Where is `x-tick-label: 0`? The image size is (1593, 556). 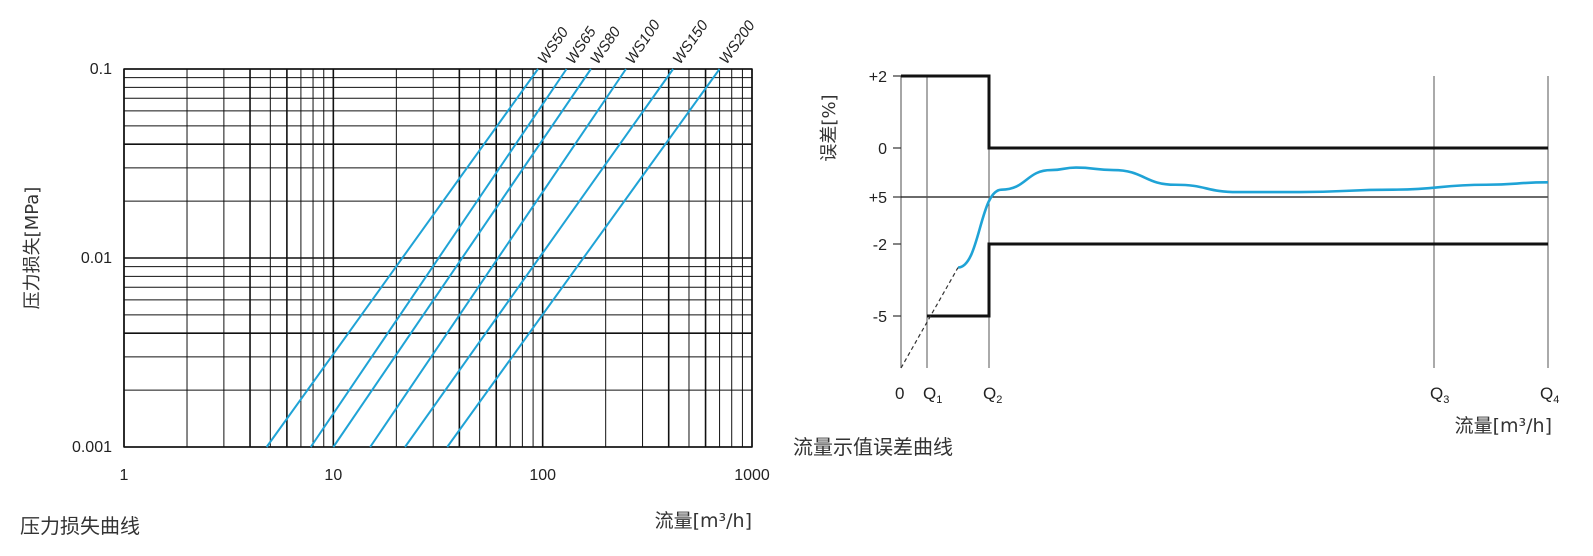 x-tick-label: 0 is located at coordinates (899, 393).